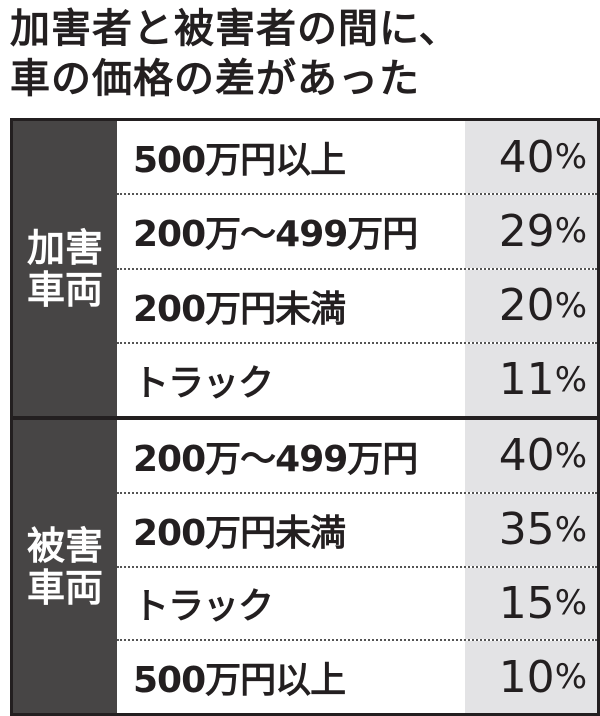 The height and width of the screenshot is (716, 600). Describe the element at coordinates (531, 677) in the screenshot. I see `value-cell: 10%` at that location.